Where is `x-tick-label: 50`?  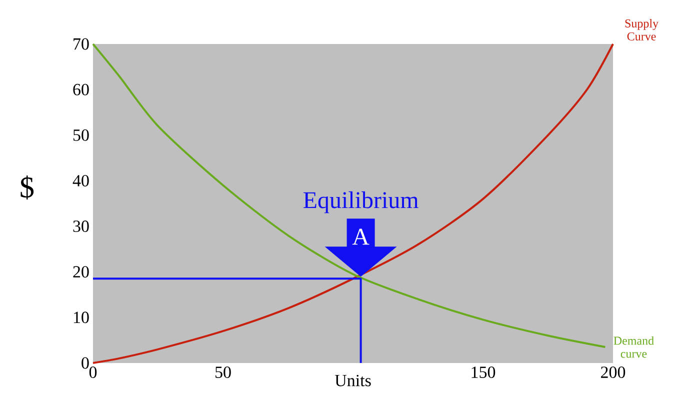
x-tick-label: 50 is located at coordinates (223, 372).